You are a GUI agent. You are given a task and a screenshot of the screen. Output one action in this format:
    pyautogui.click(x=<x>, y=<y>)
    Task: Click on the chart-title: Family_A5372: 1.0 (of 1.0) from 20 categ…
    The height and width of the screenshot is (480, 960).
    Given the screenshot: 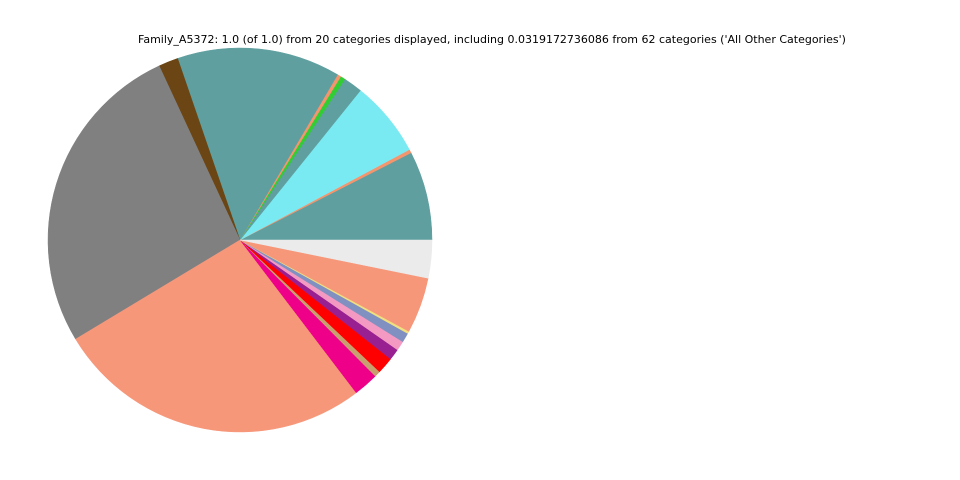 What is the action you would take?
    pyautogui.click(x=492, y=39)
    